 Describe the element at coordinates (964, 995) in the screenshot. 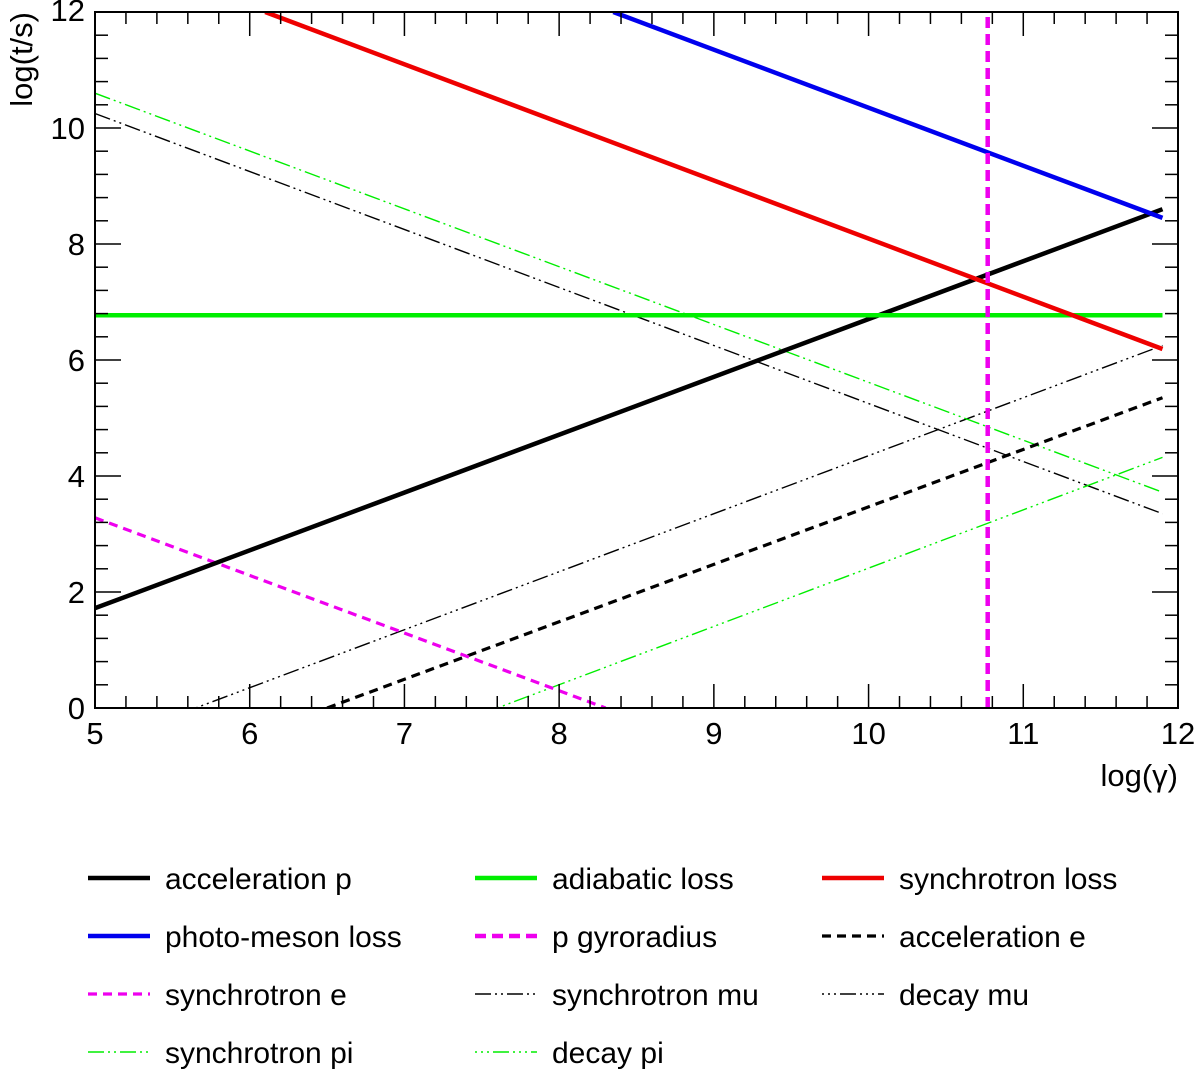

I see `legend-label: decay mu` at that location.